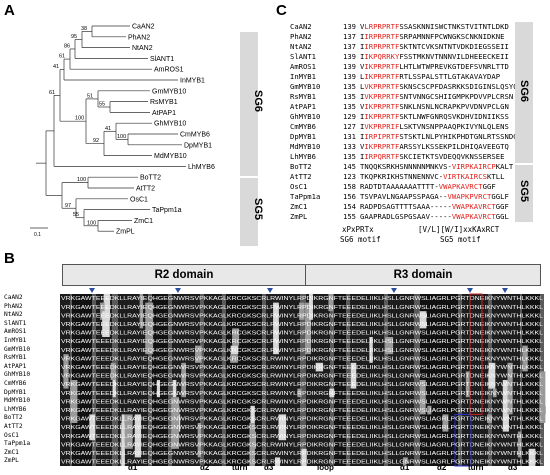 Image resolution: width=550 pixels, height=475 pixels. What do you see at coordinates (382, 126) in the screenshot?
I see `sg6-motif: VKPRPRIF` at bounding box center [382, 126].